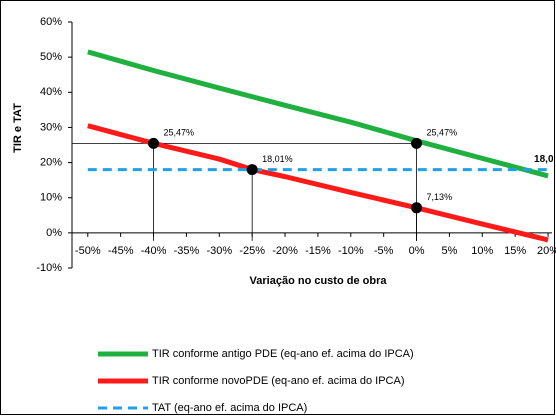 The image size is (556, 416). Describe the element at coordinates (515, 251) in the screenshot. I see `x-tick-label: 15%` at that location.